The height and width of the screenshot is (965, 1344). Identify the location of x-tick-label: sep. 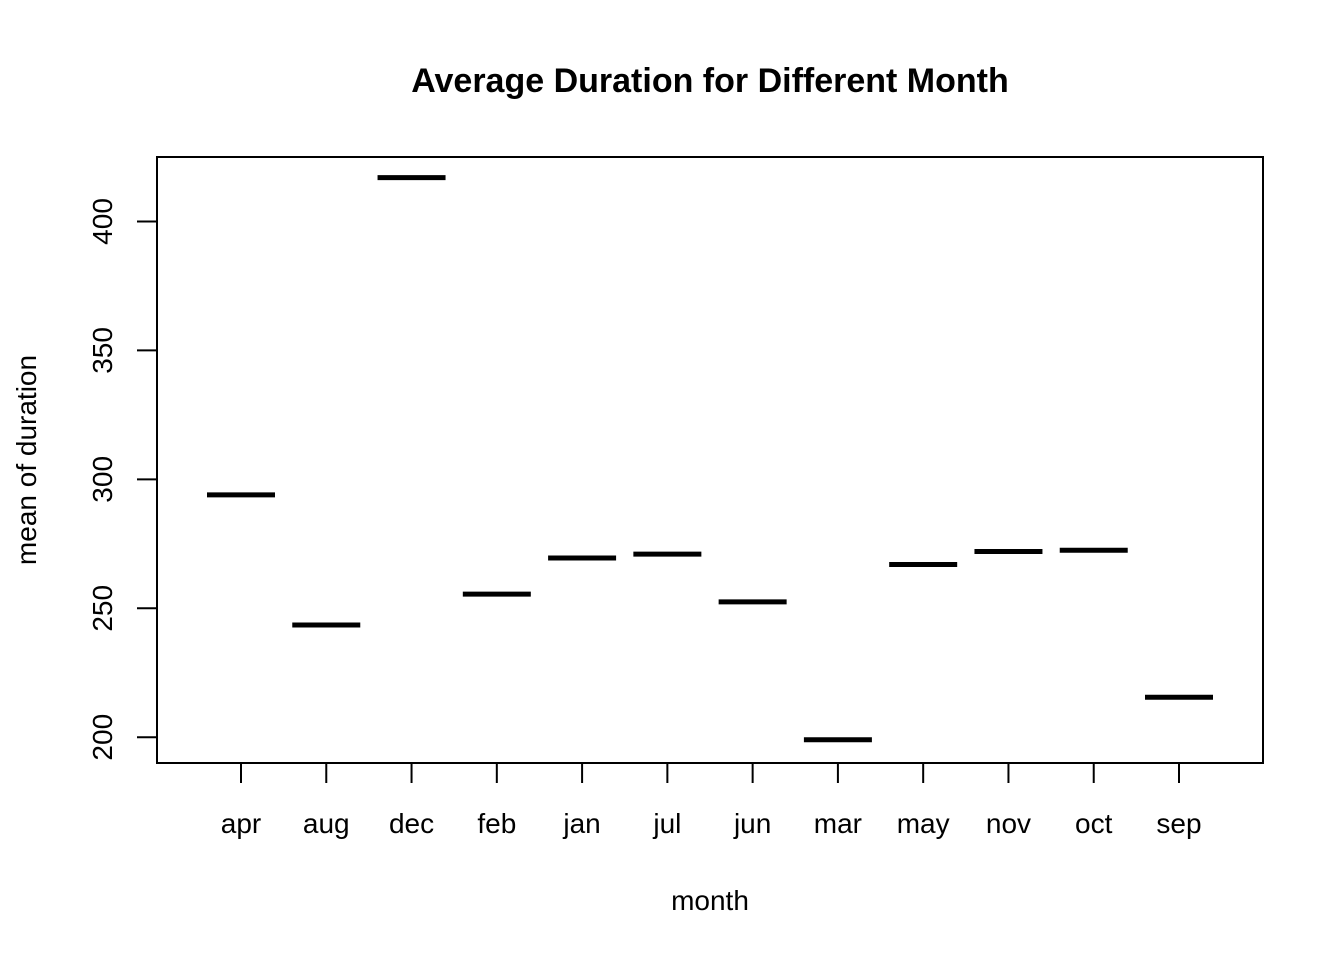
(1178, 823).